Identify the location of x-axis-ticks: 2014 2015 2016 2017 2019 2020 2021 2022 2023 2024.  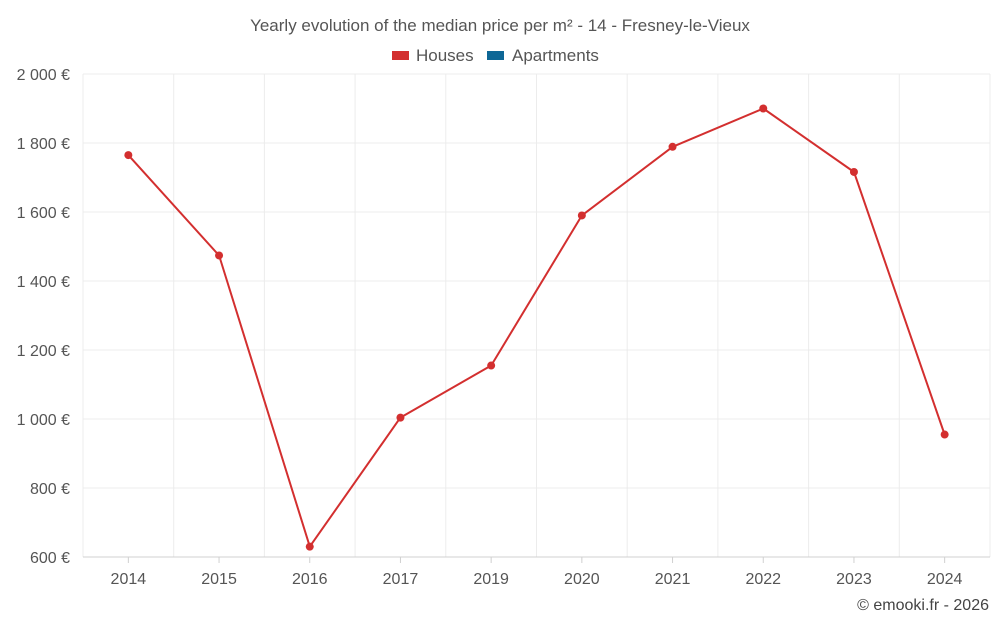
(537, 572).